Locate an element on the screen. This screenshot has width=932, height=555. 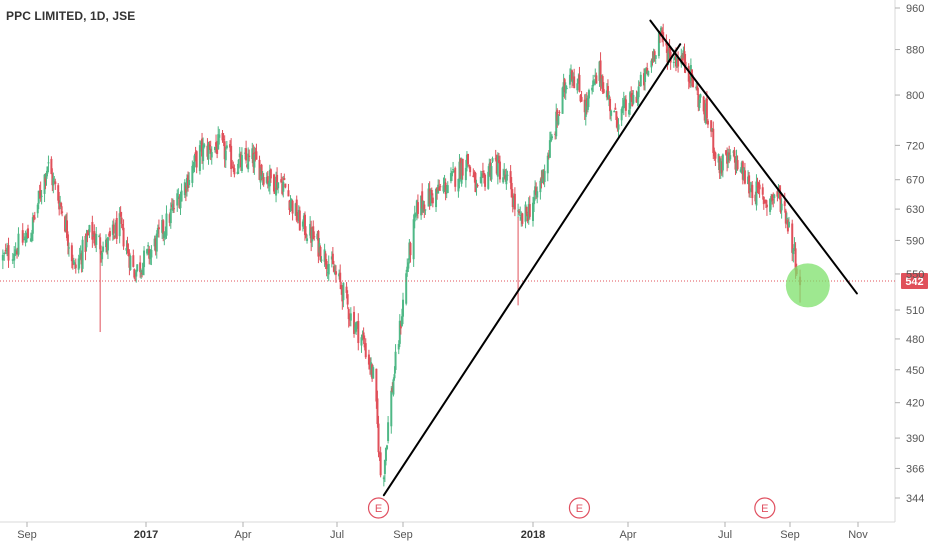
time-tick-label: Apr is located at coordinates (242, 535).